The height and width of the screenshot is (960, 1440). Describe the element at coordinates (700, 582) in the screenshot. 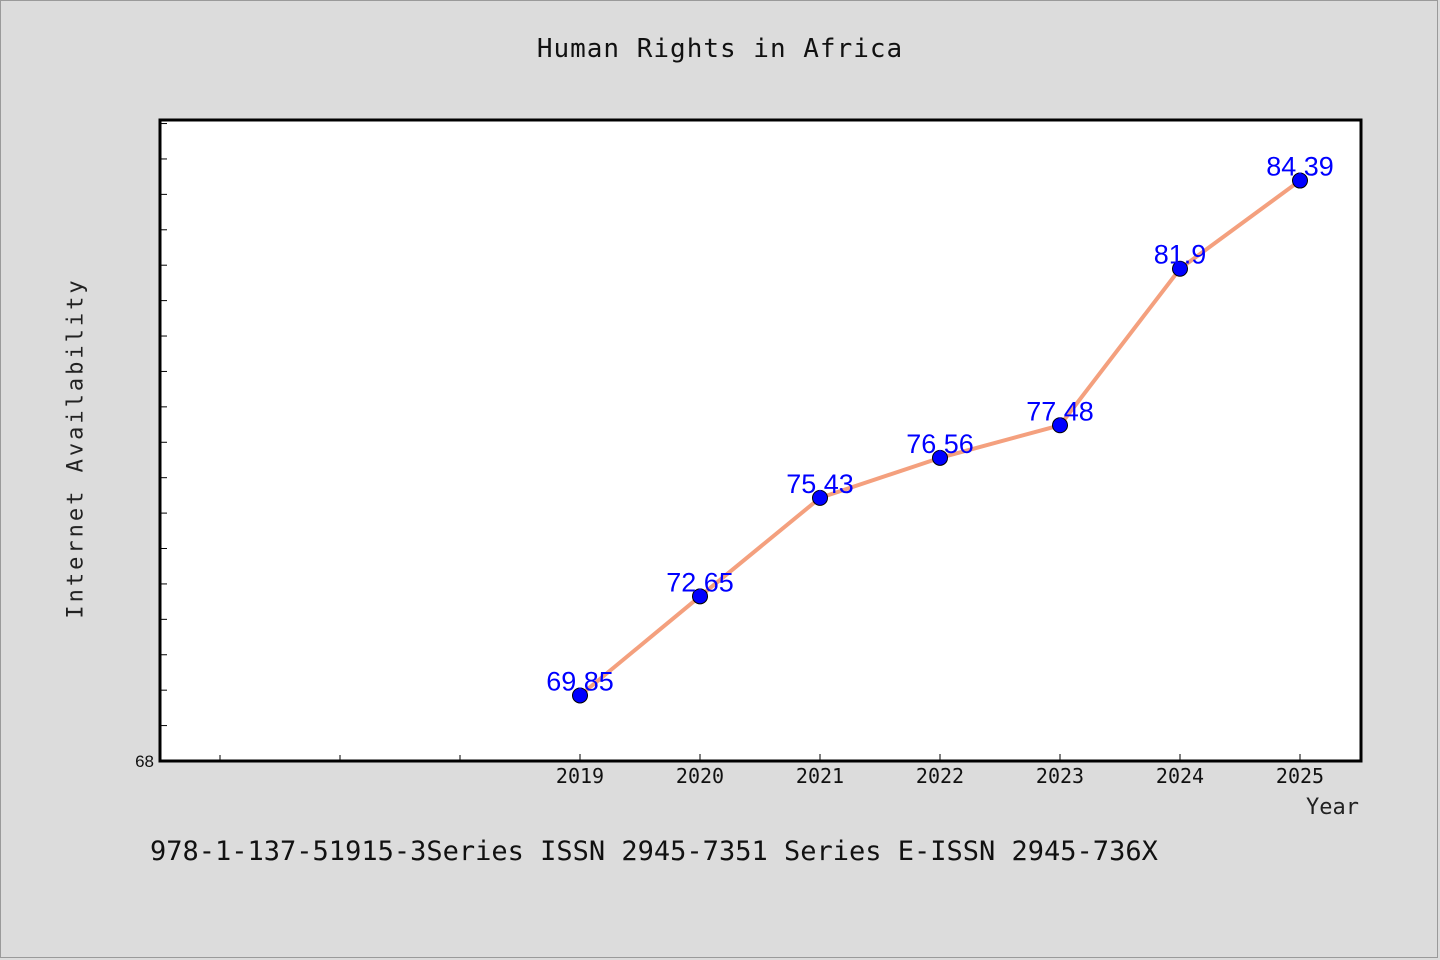

I see `data-label: 72.65` at that location.